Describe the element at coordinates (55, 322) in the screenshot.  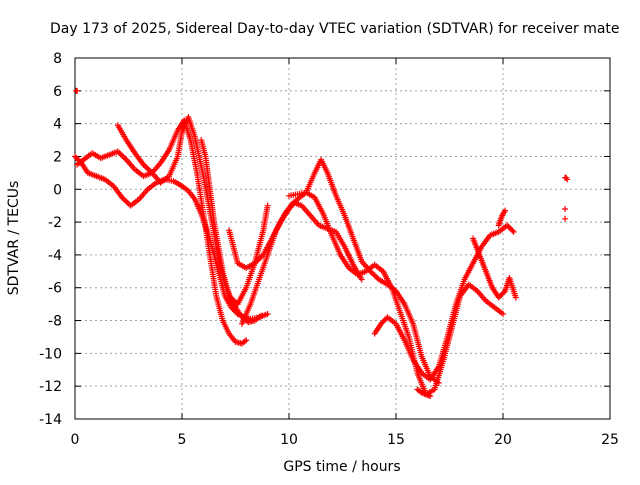
I see `y-tick-label: -8` at that location.